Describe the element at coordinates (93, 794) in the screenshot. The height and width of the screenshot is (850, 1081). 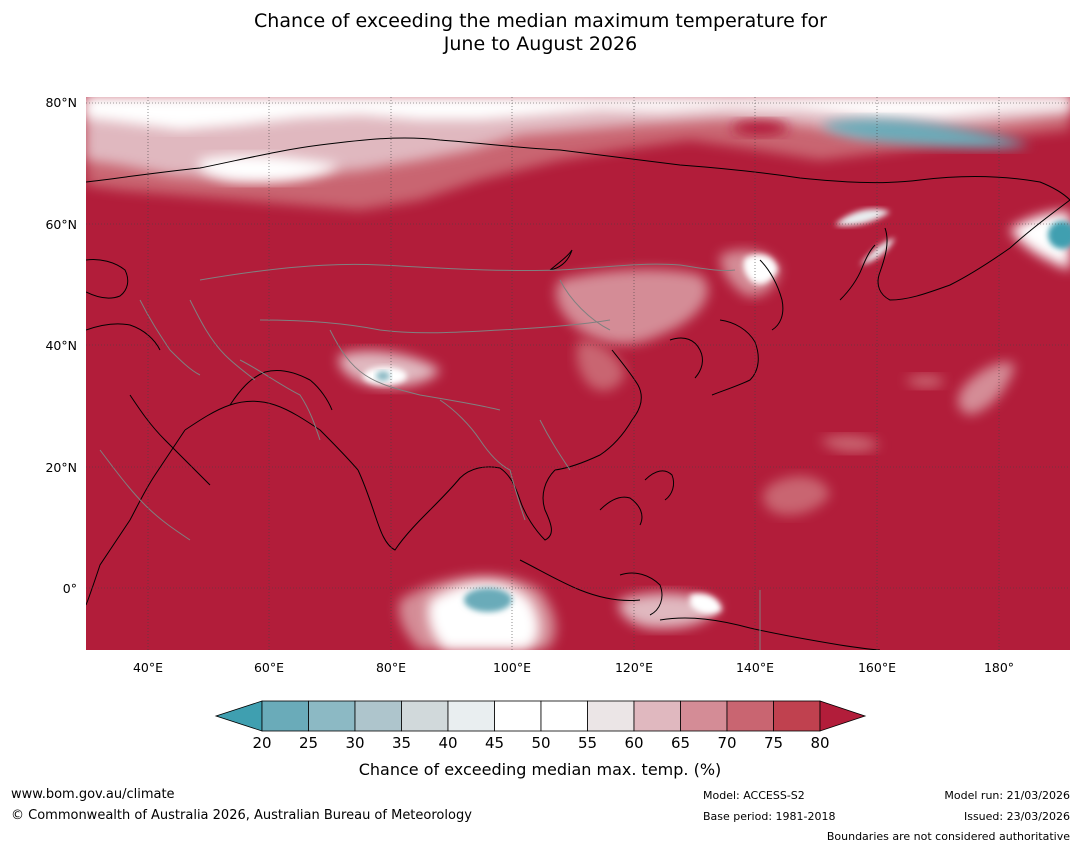
I see `website-link: www.bom.gov.au/climate` at that location.